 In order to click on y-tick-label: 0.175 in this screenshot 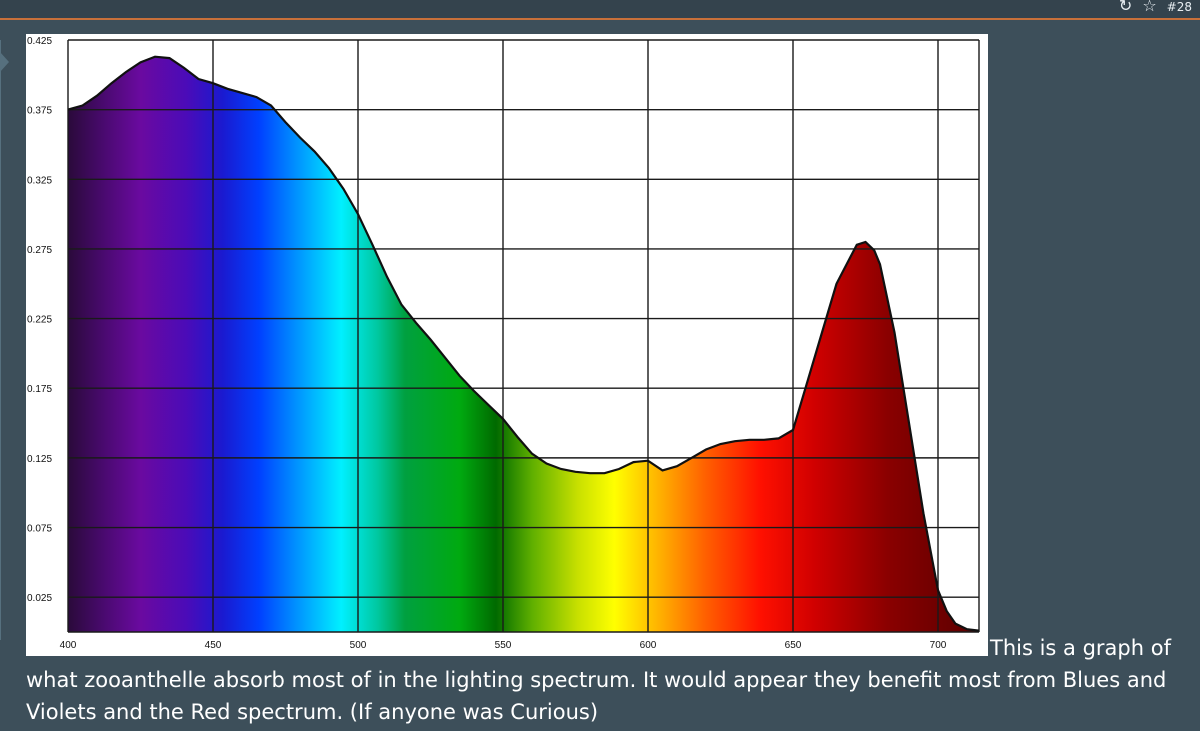, I will do `click(39, 389)`.